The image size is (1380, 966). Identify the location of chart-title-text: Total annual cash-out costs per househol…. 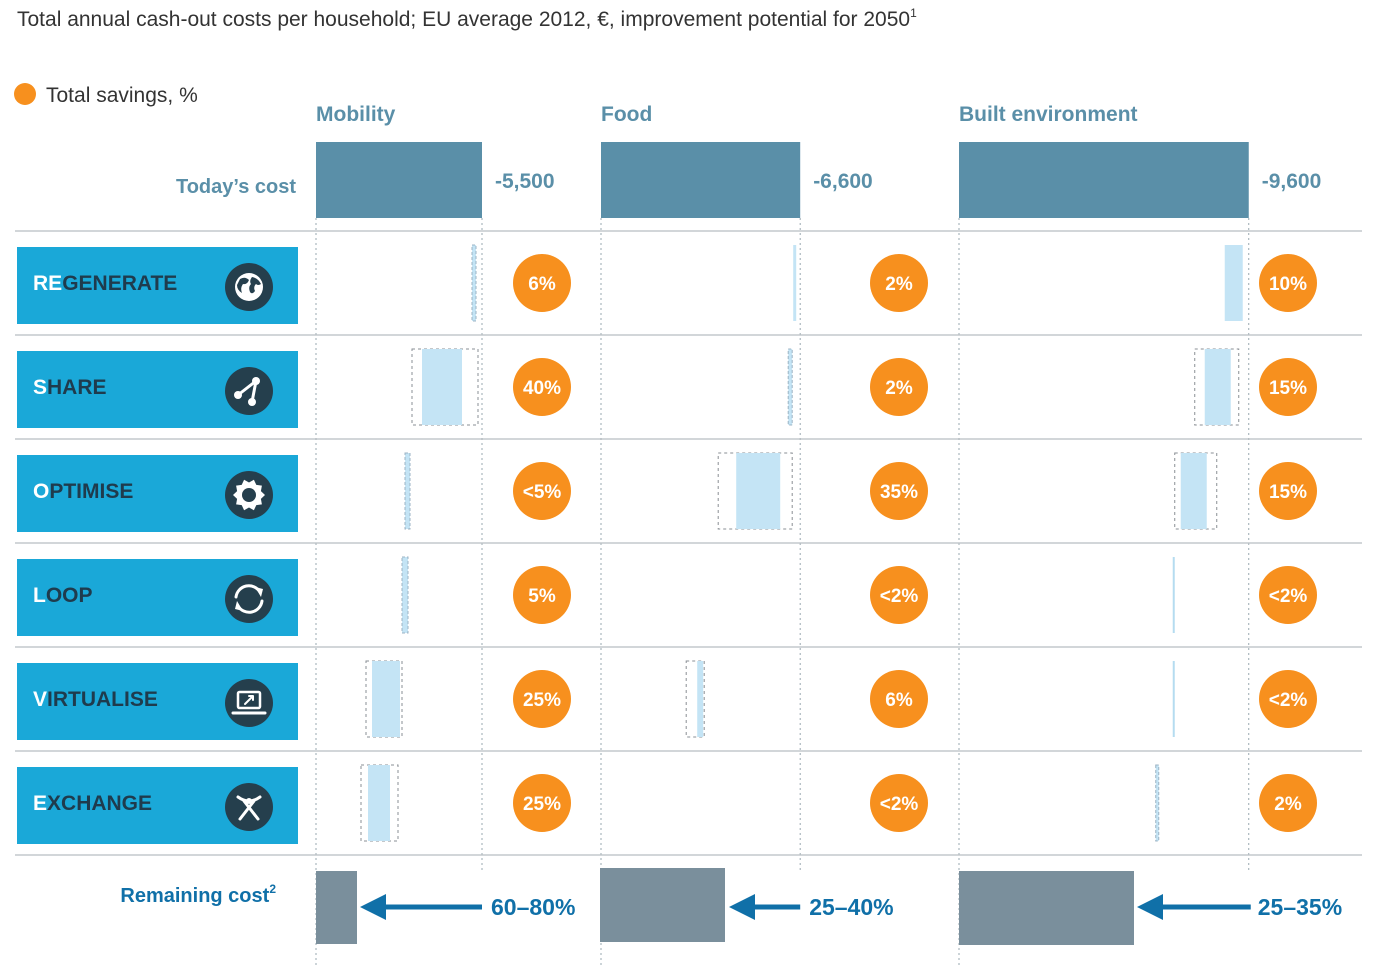
(463, 19).